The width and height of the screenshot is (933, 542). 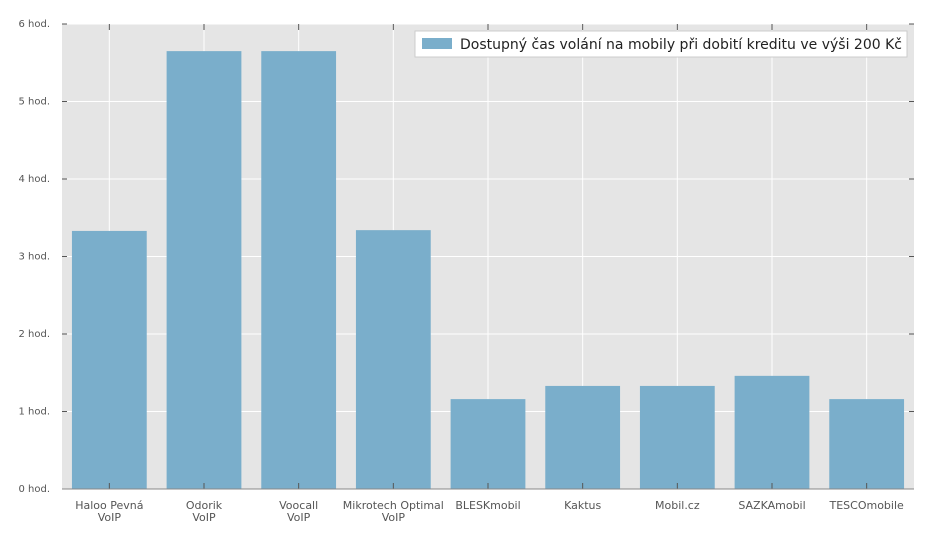 What do you see at coordinates (582, 505) in the screenshot?
I see `x-tick-label: Kaktus` at bounding box center [582, 505].